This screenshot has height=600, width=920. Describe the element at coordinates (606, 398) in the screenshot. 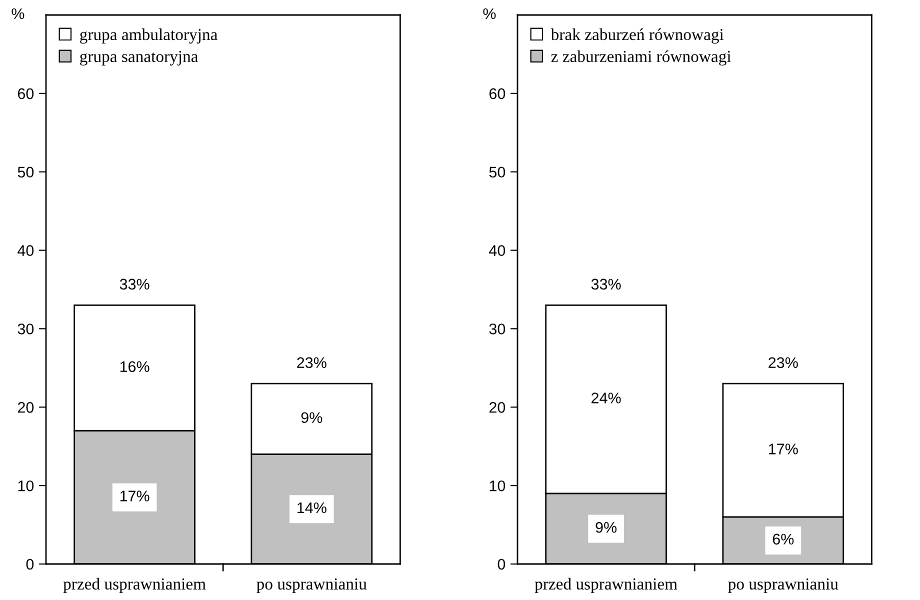

I see `data-label: 24%` at that location.